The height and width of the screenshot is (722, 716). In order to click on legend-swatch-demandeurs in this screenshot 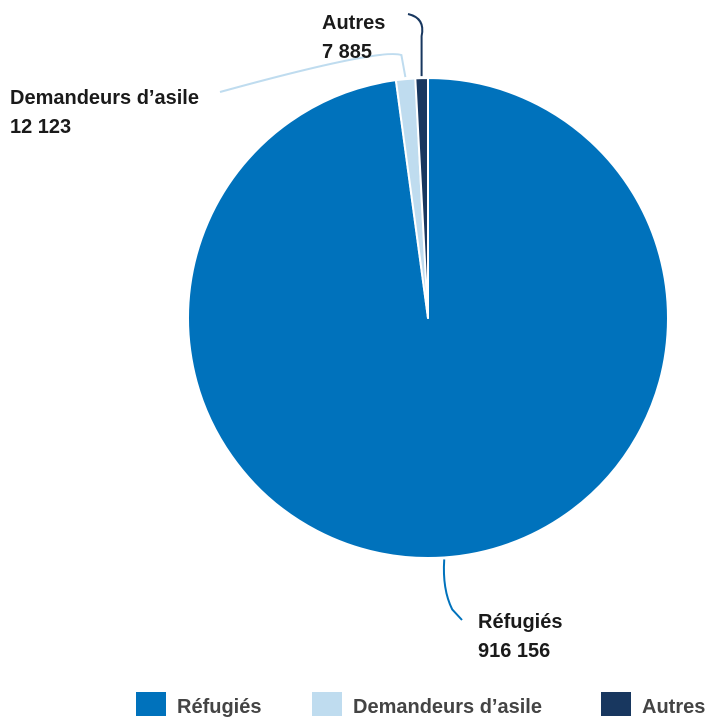, I will do `click(327, 704)`.